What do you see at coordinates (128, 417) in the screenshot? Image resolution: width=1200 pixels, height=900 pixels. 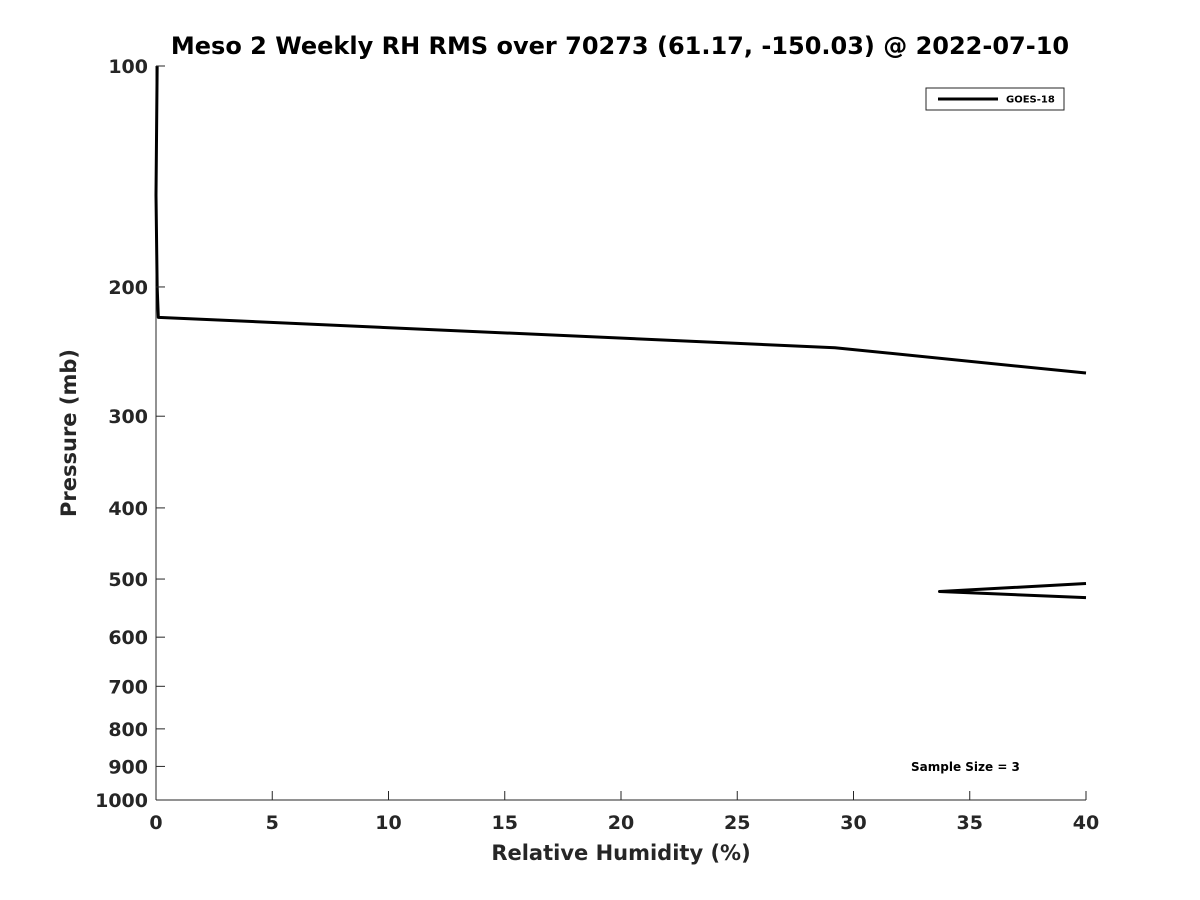 I see `y-tick-label: 300` at bounding box center [128, 417].